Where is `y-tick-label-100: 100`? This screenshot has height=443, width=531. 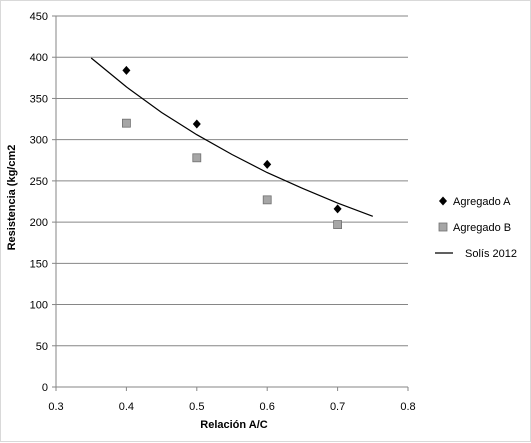 y-tick-label-100: 100 is located at coordinates (39, 306).